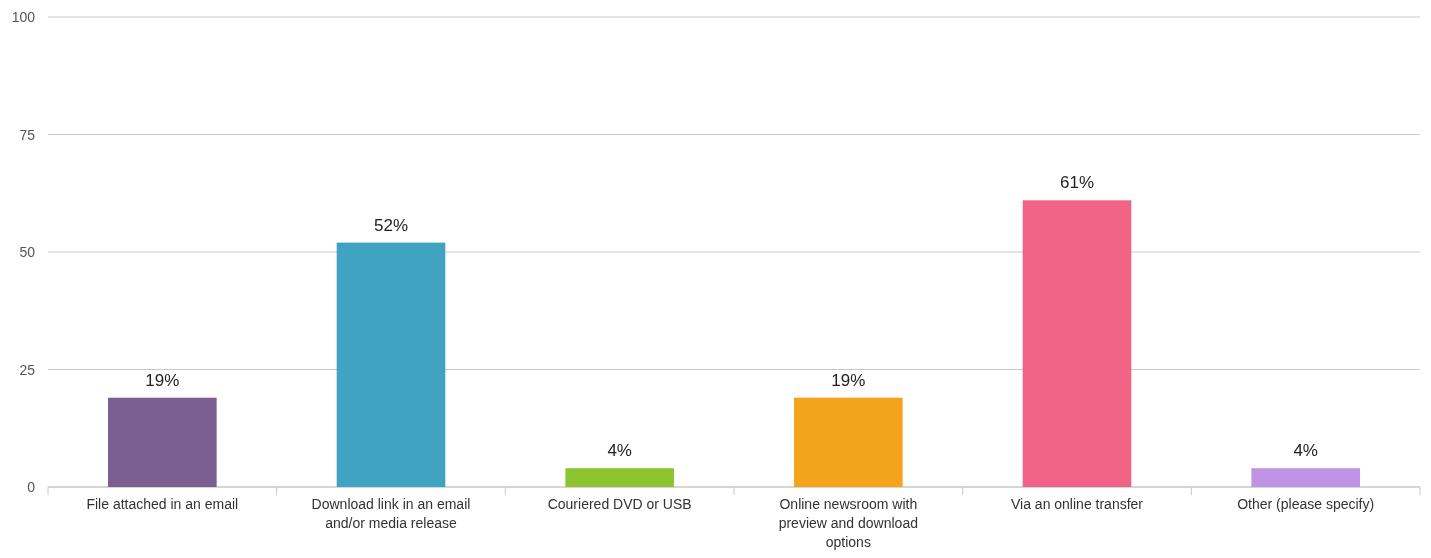  Describe the element at coordinates (1077, 504) in the screenshot. I see `x-tick-label: Via an online transfer` at that location.